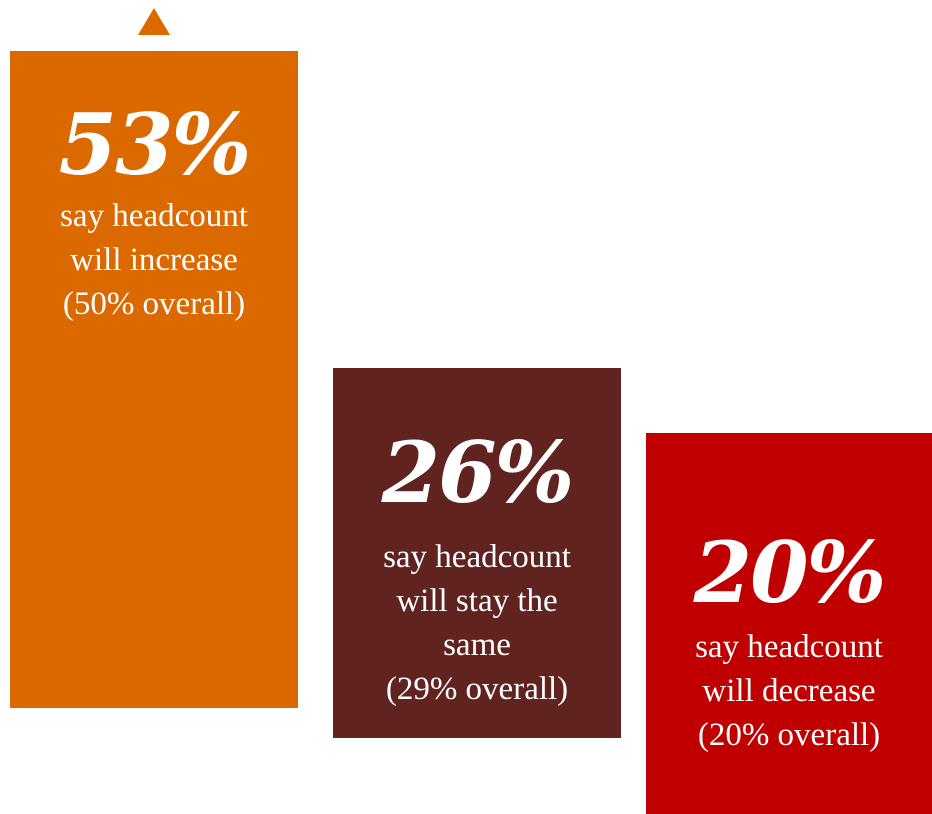 Image resolution: width=932 pixels, height=814 pixels. Describe the element at coordinates (478, 472) in the screenshot. I see `value-label-stay-same: 26%` at that location.